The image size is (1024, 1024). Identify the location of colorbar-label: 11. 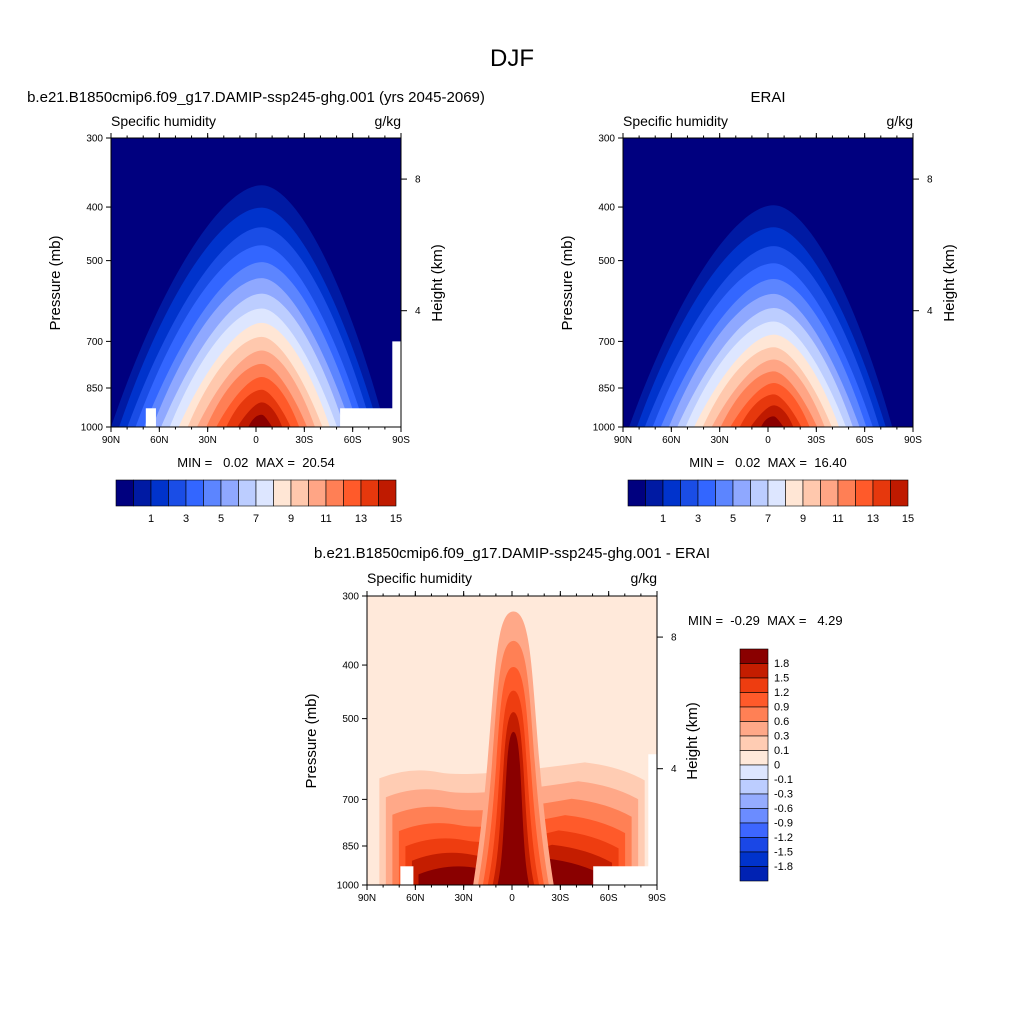
(837, 519).